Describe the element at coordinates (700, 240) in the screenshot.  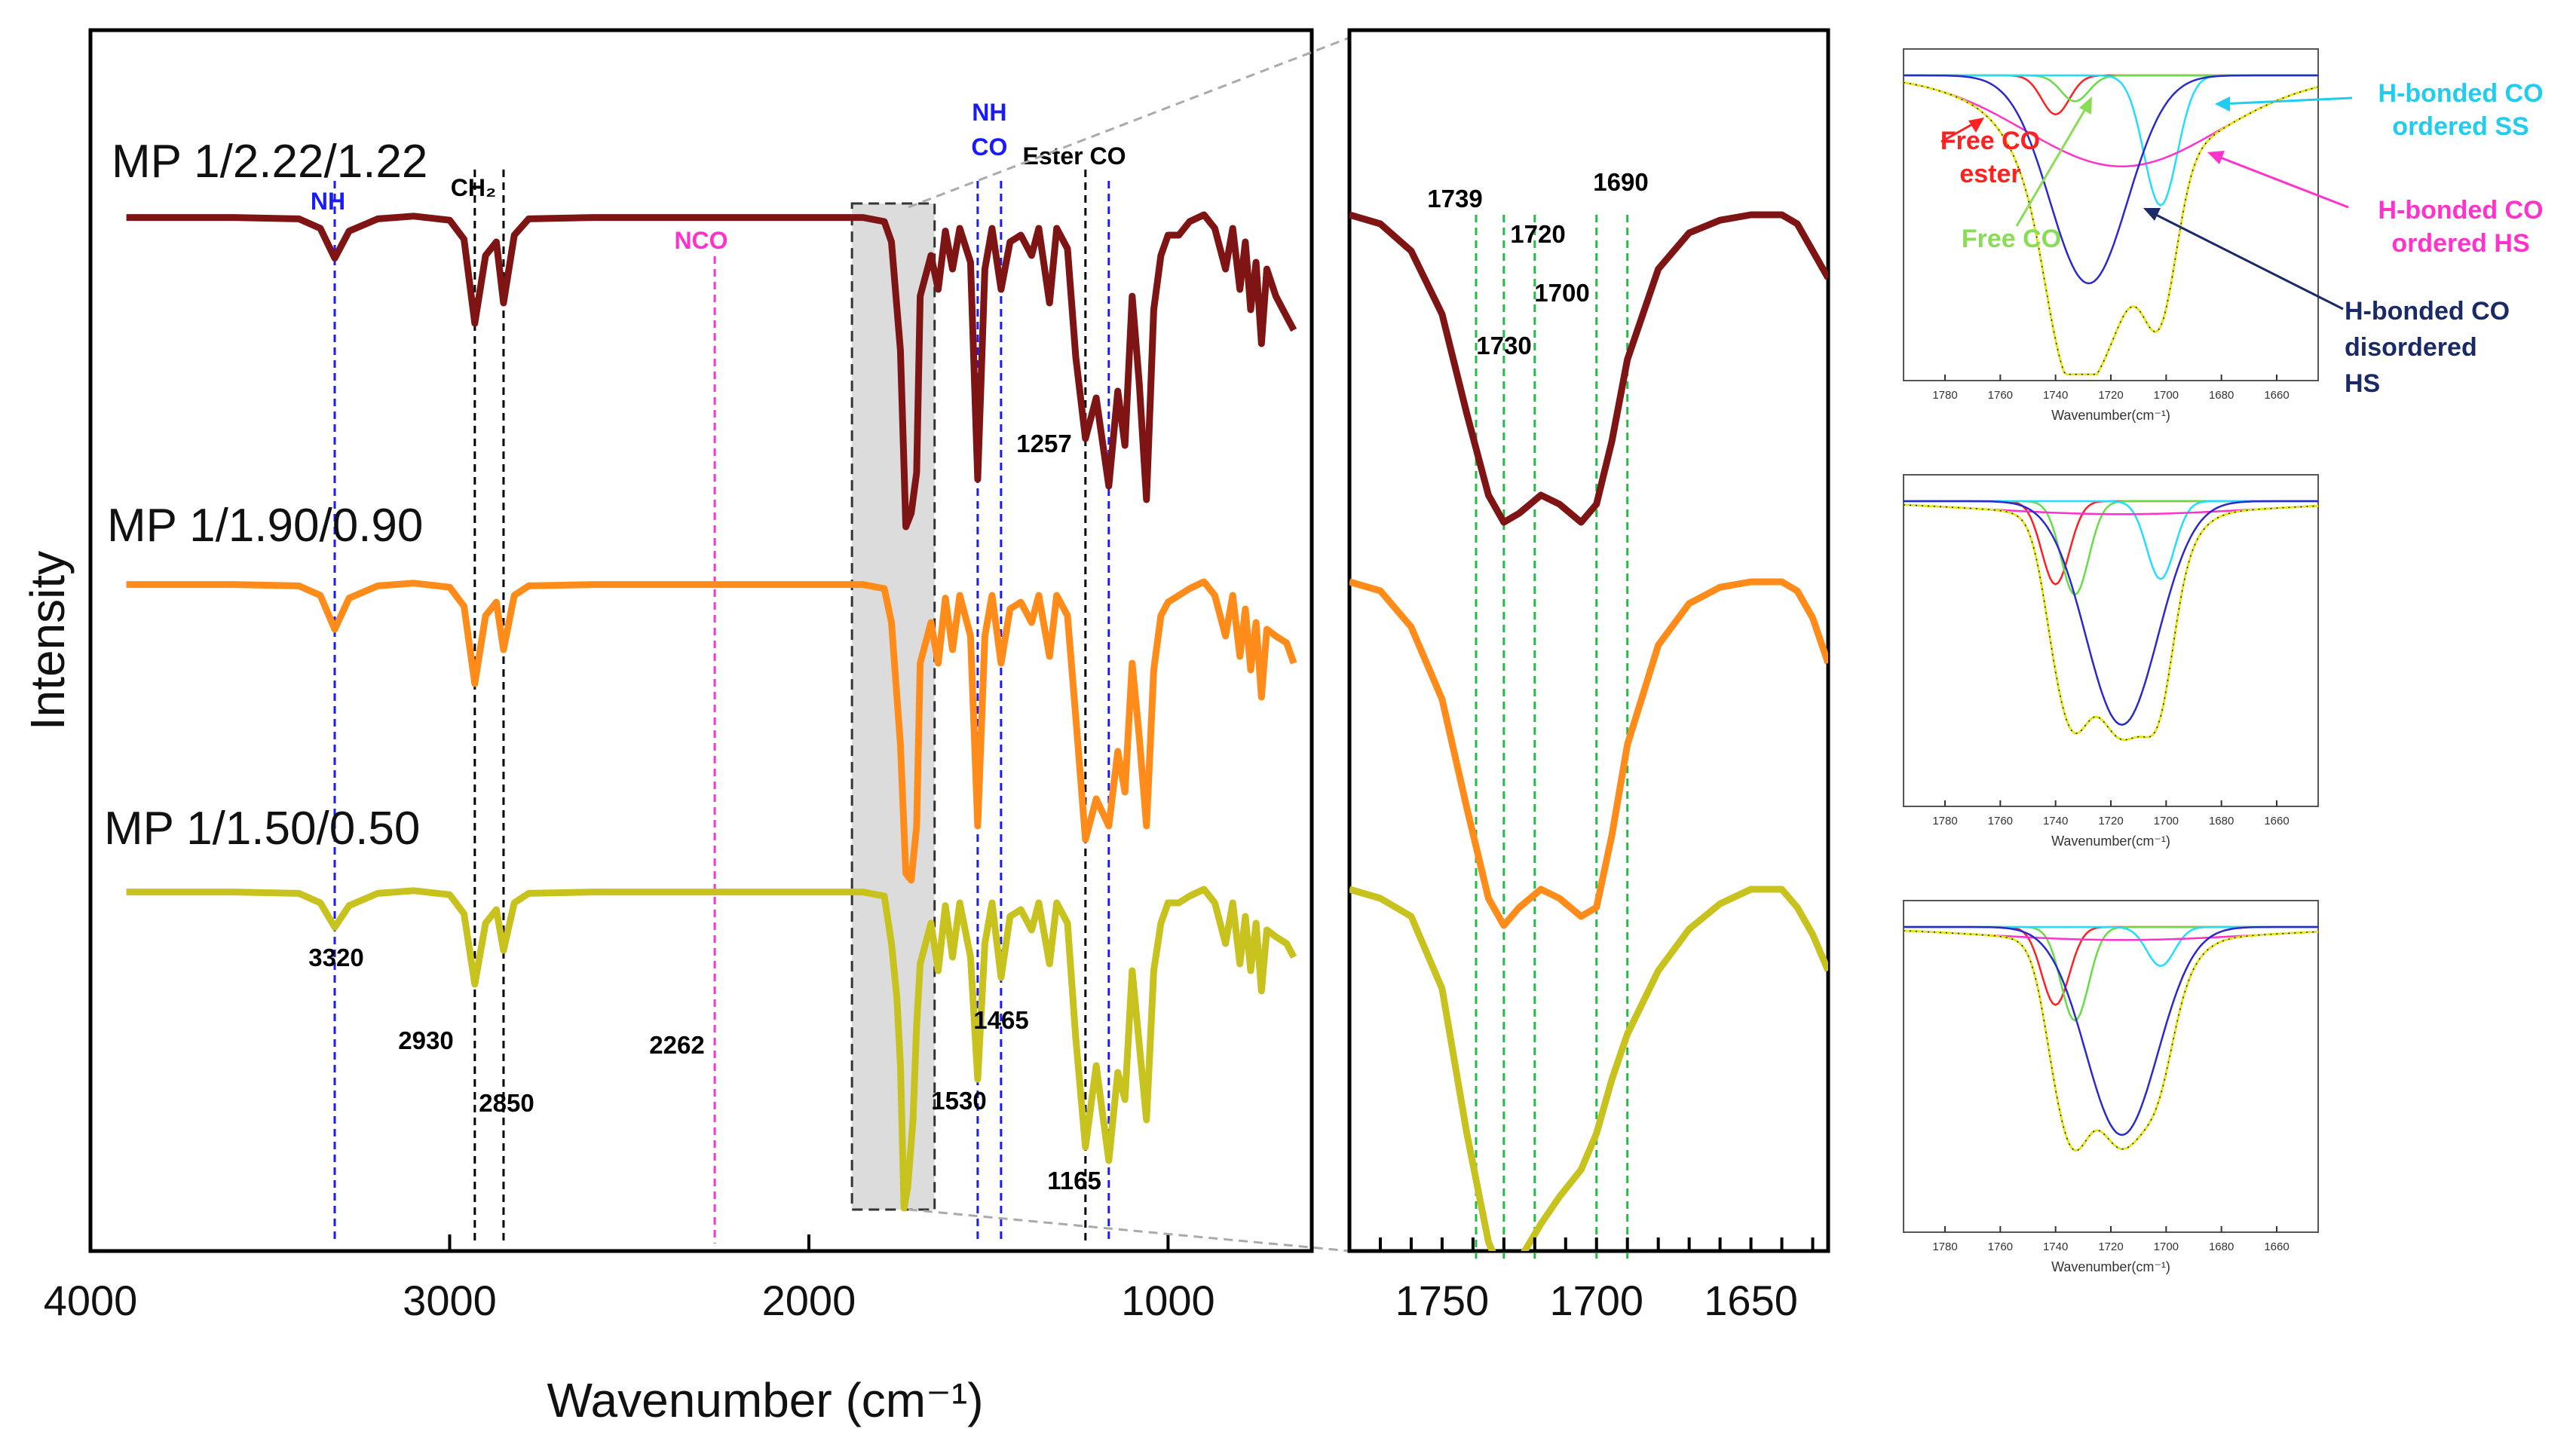
I see `ref-label-nco: NCO` at that location.